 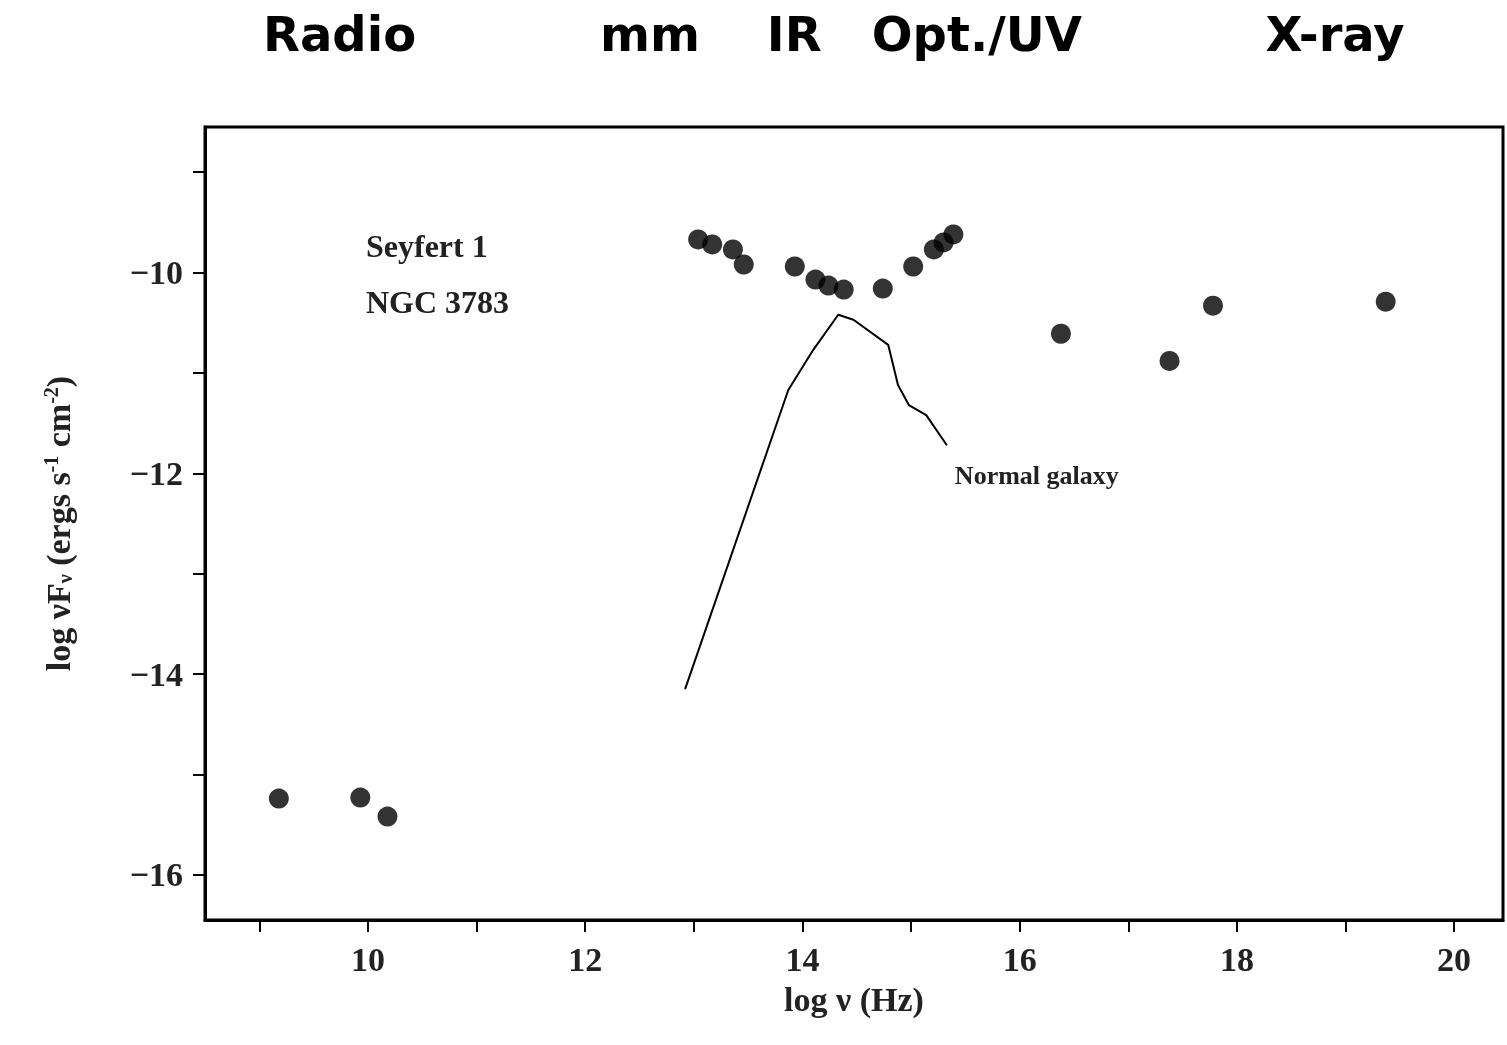 What do you see at coordinates (1019, 959) in the screenshot?
I see `x-tick-label: 16` at bounding box center [1019, 959].